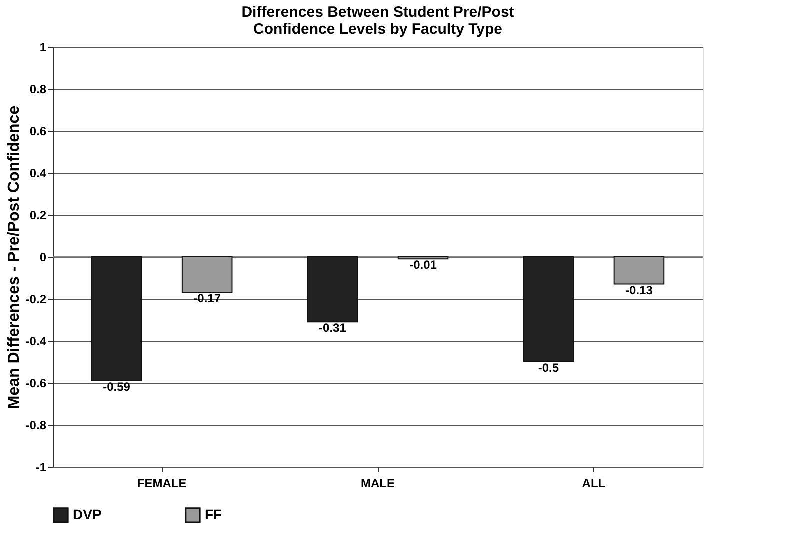  Describe the element at coordinates (38, 173) in the screenshot. I see `y-tick-label: 0.4` at that location.